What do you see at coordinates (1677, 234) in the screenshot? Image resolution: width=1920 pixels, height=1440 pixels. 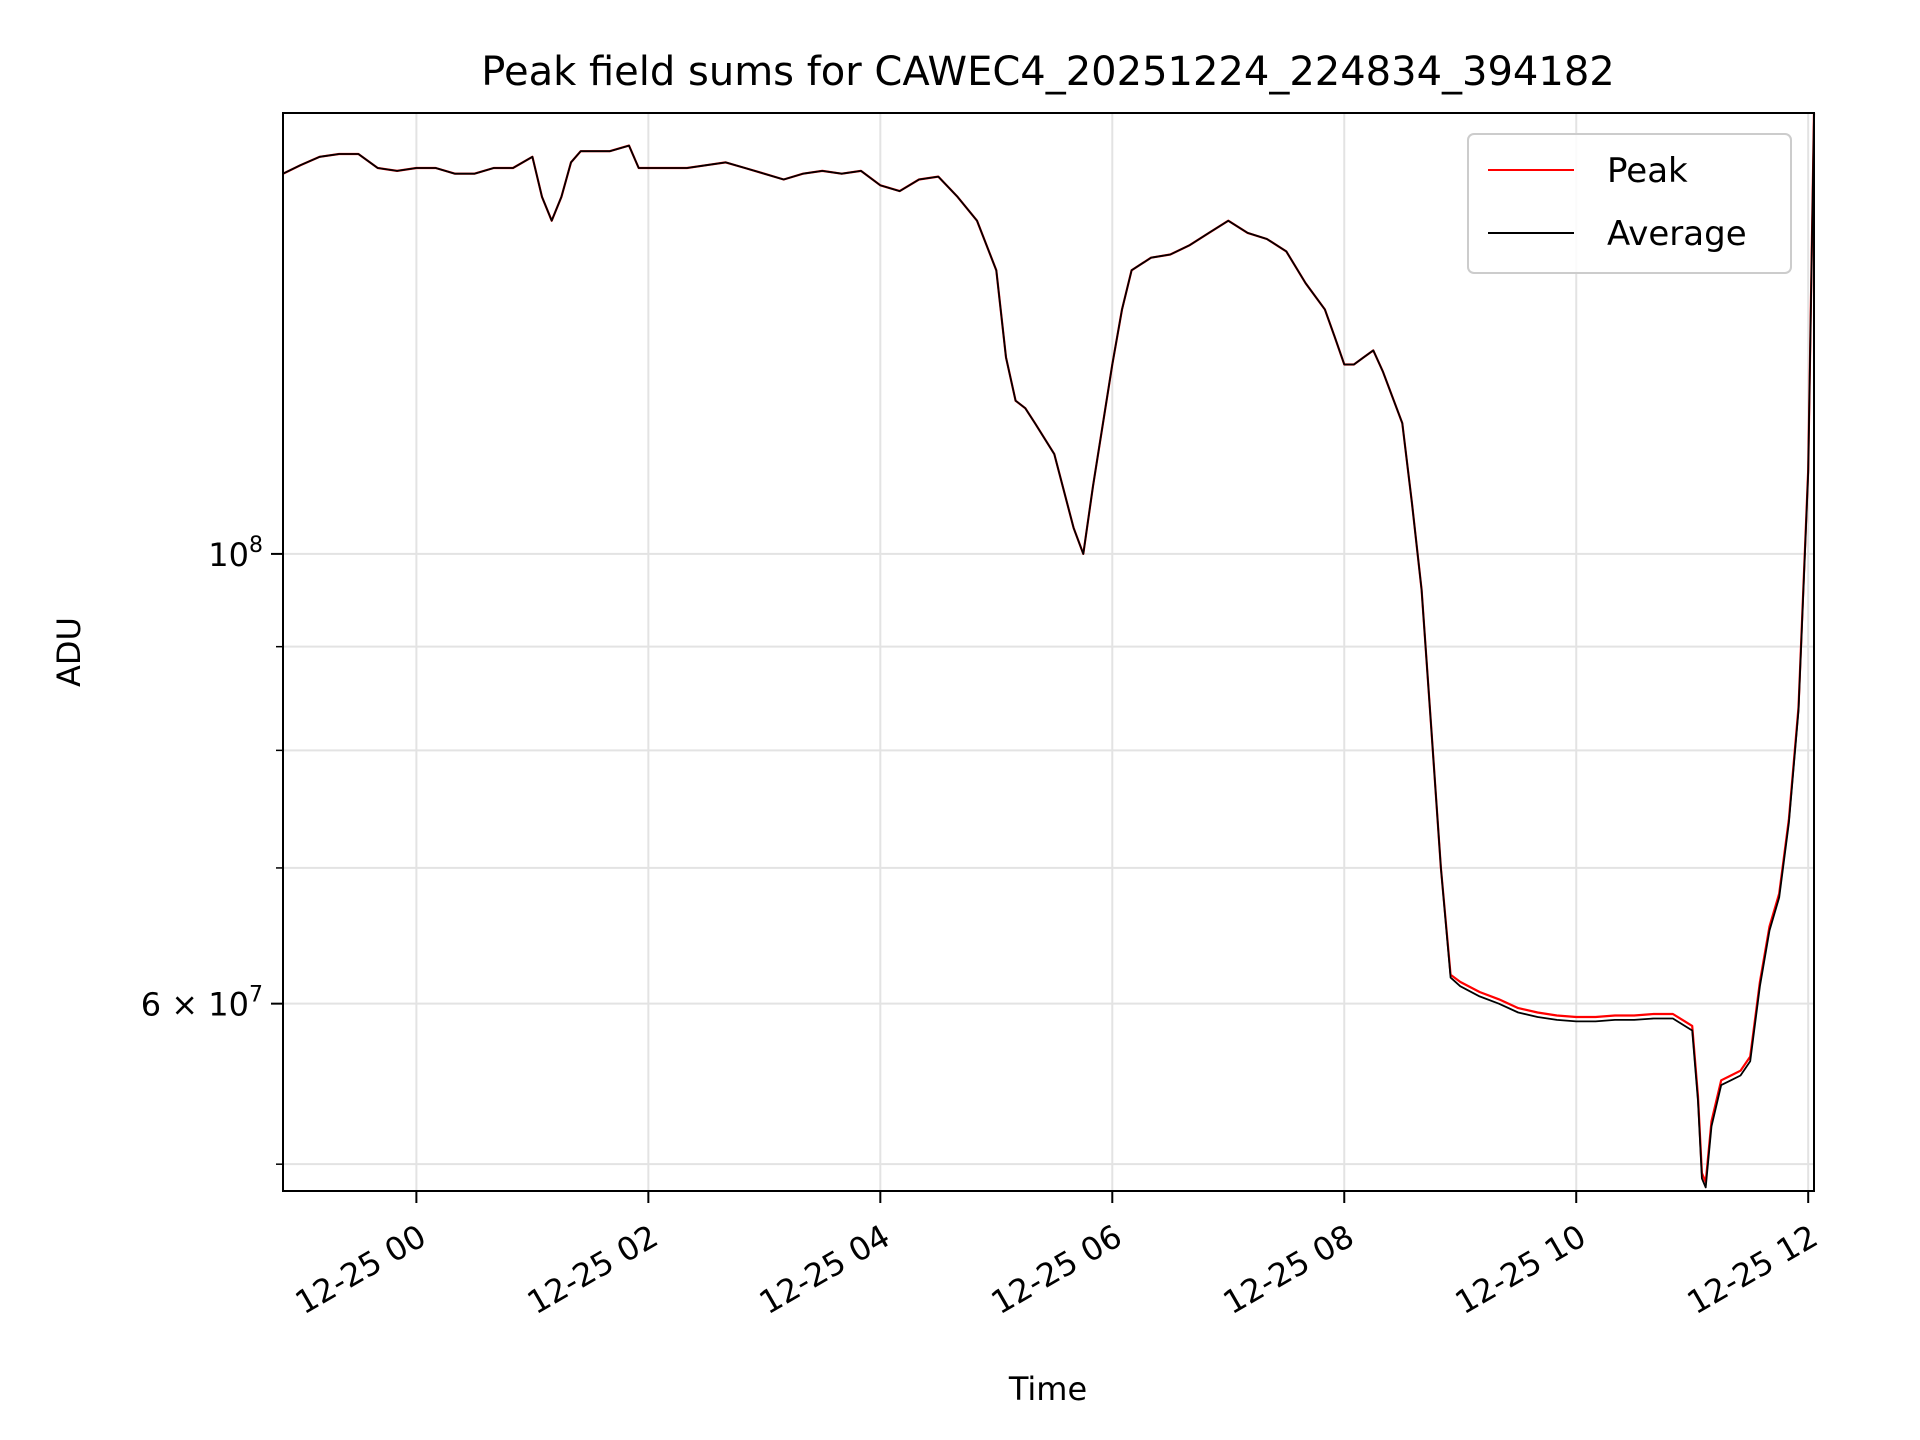 I see `legend-label-average: Average` at bounding box center [1677, 234].